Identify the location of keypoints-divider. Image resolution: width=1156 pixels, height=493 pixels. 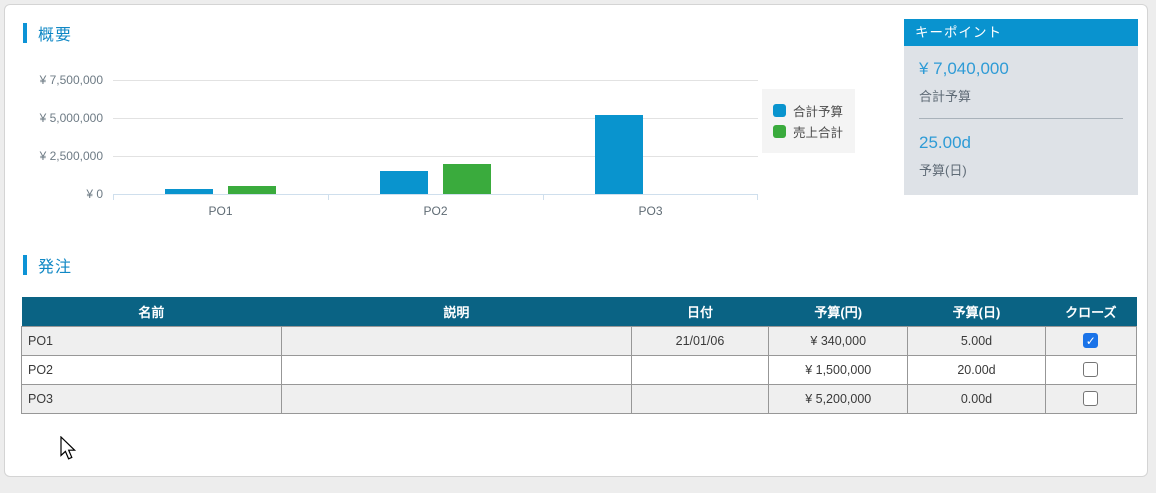
(1021, 118).